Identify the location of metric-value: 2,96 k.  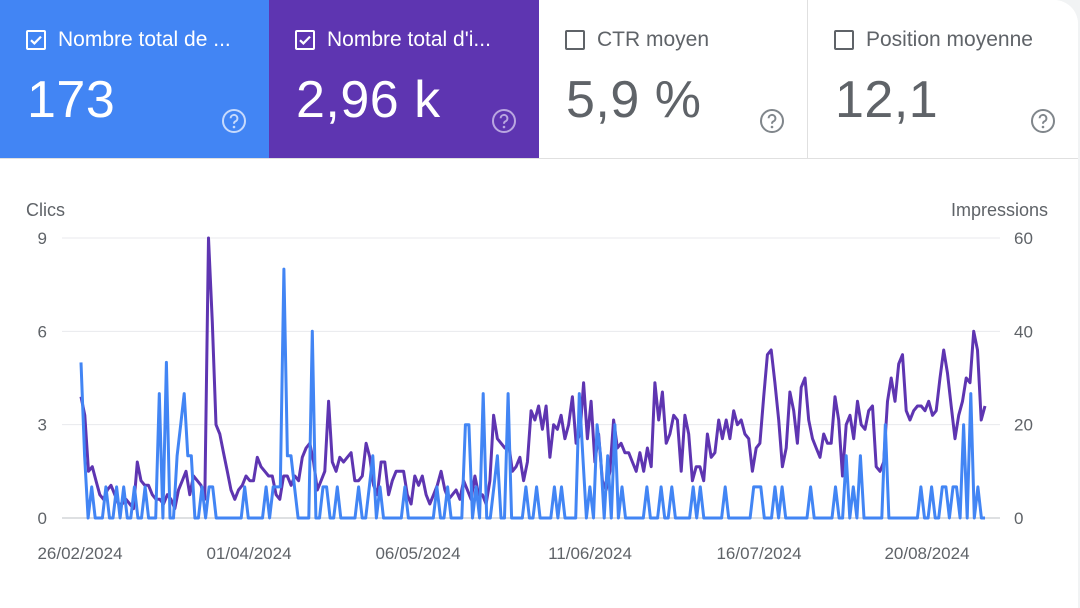
(368, 100).